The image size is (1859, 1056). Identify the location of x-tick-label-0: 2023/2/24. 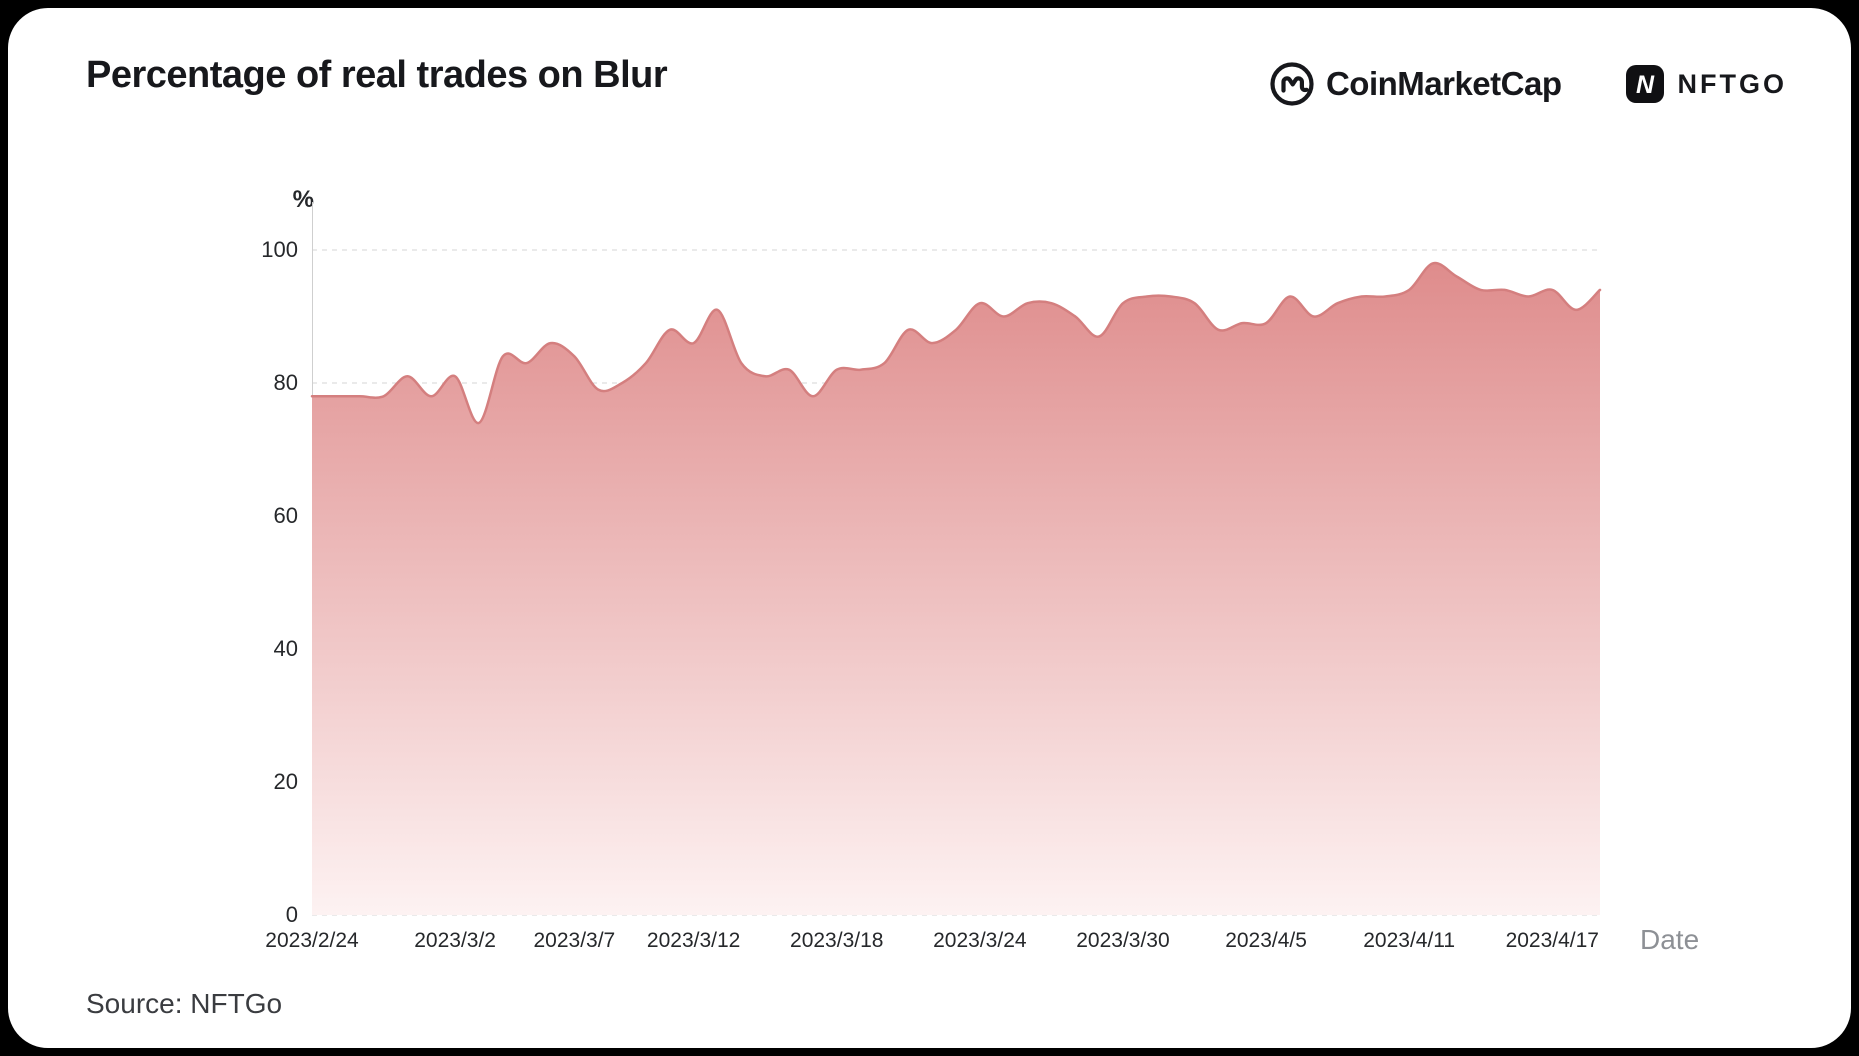
(312, 940).